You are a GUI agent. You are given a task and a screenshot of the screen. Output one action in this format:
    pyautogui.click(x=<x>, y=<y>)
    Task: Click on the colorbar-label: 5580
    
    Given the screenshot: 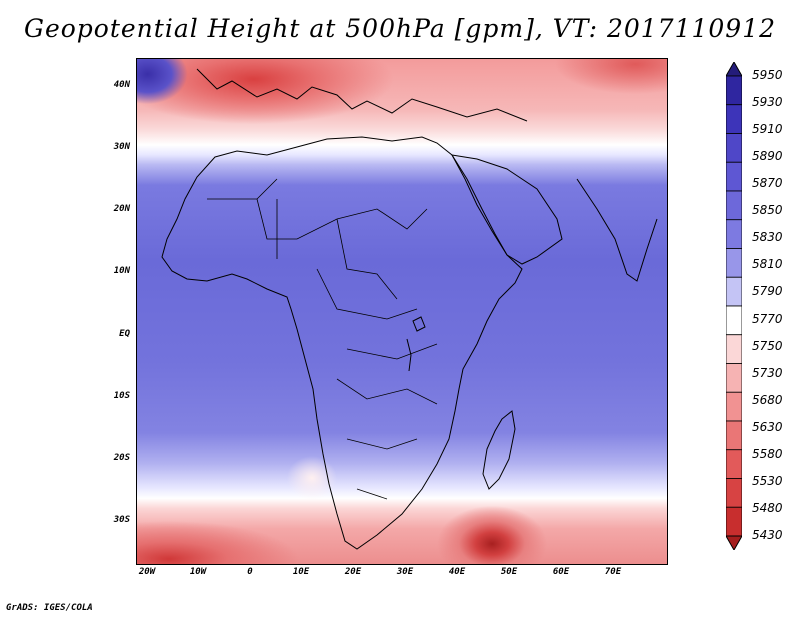 What is the action you would take?
    pyautogui.click(x=767, y=453)
    